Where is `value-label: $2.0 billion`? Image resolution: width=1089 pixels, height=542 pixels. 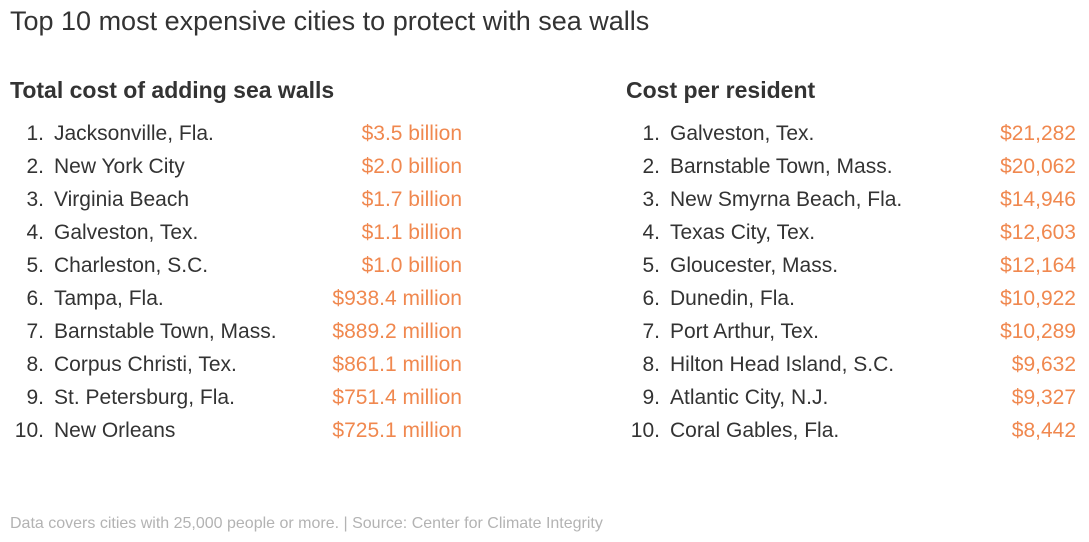 value-label: $2.0 billion is located at coordinates (411, 166).